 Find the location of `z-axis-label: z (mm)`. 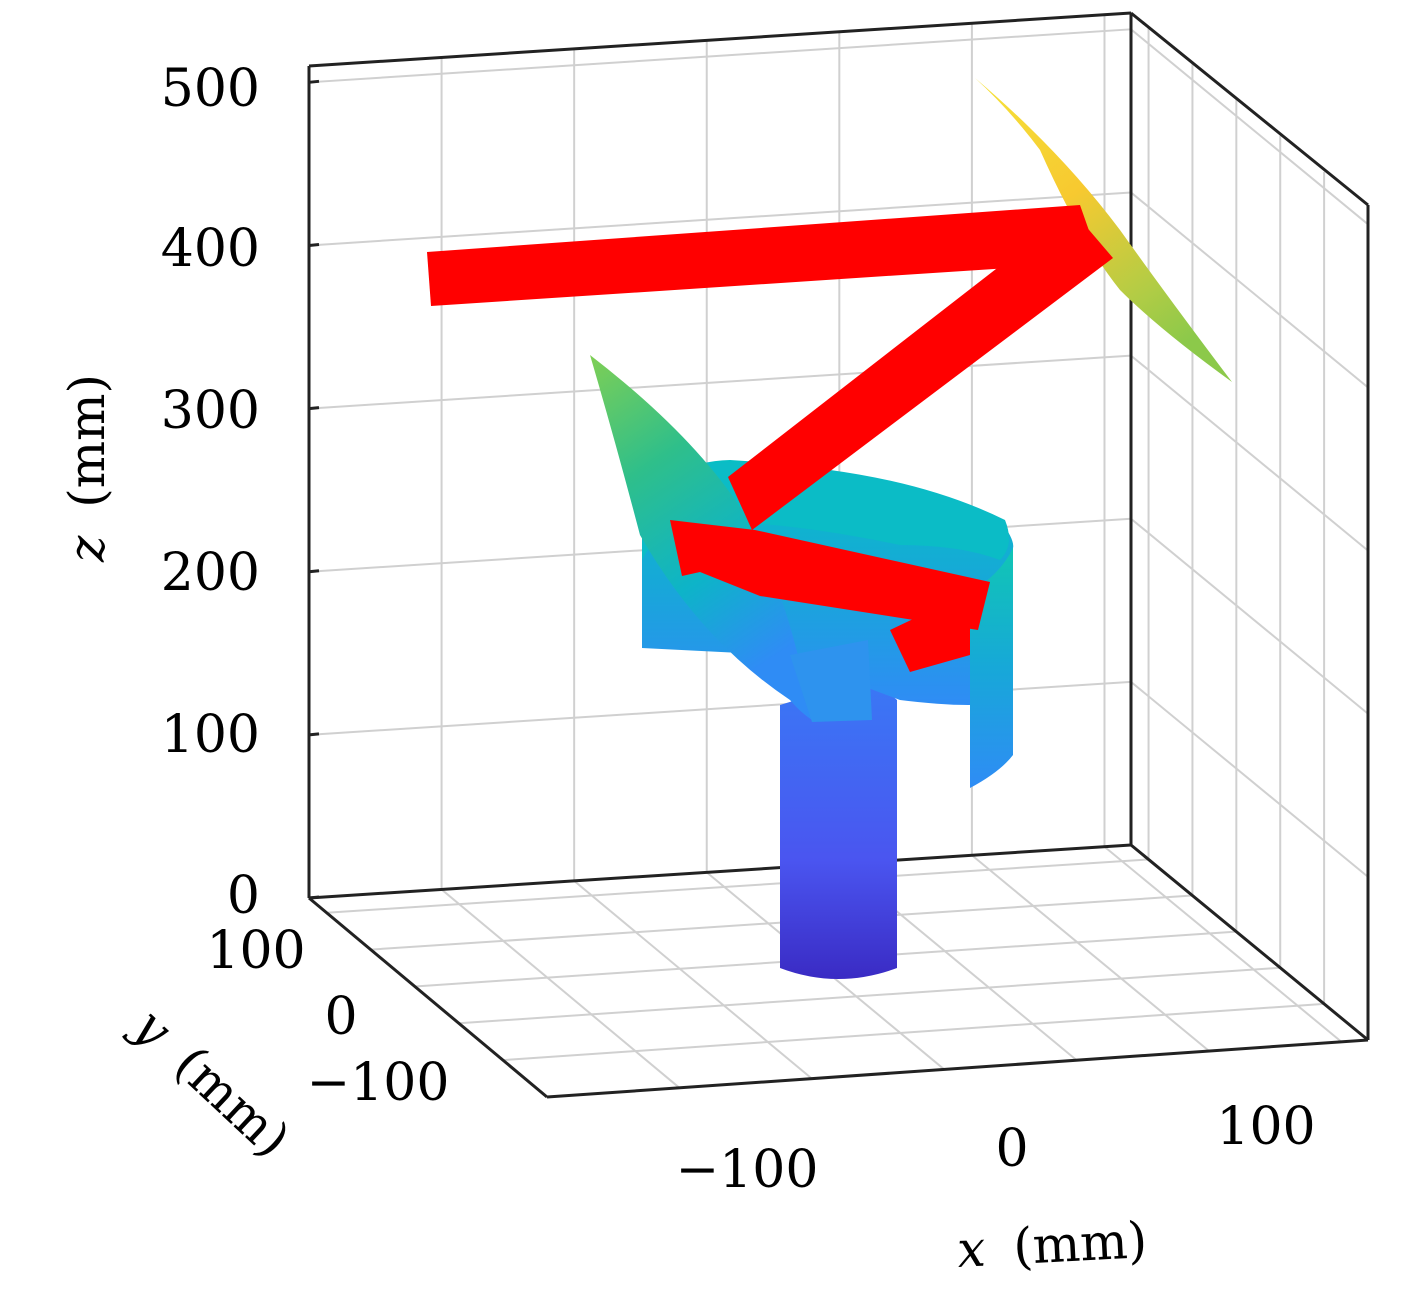

z-axis-label: z (mm) is located at coordinates (87, 468).